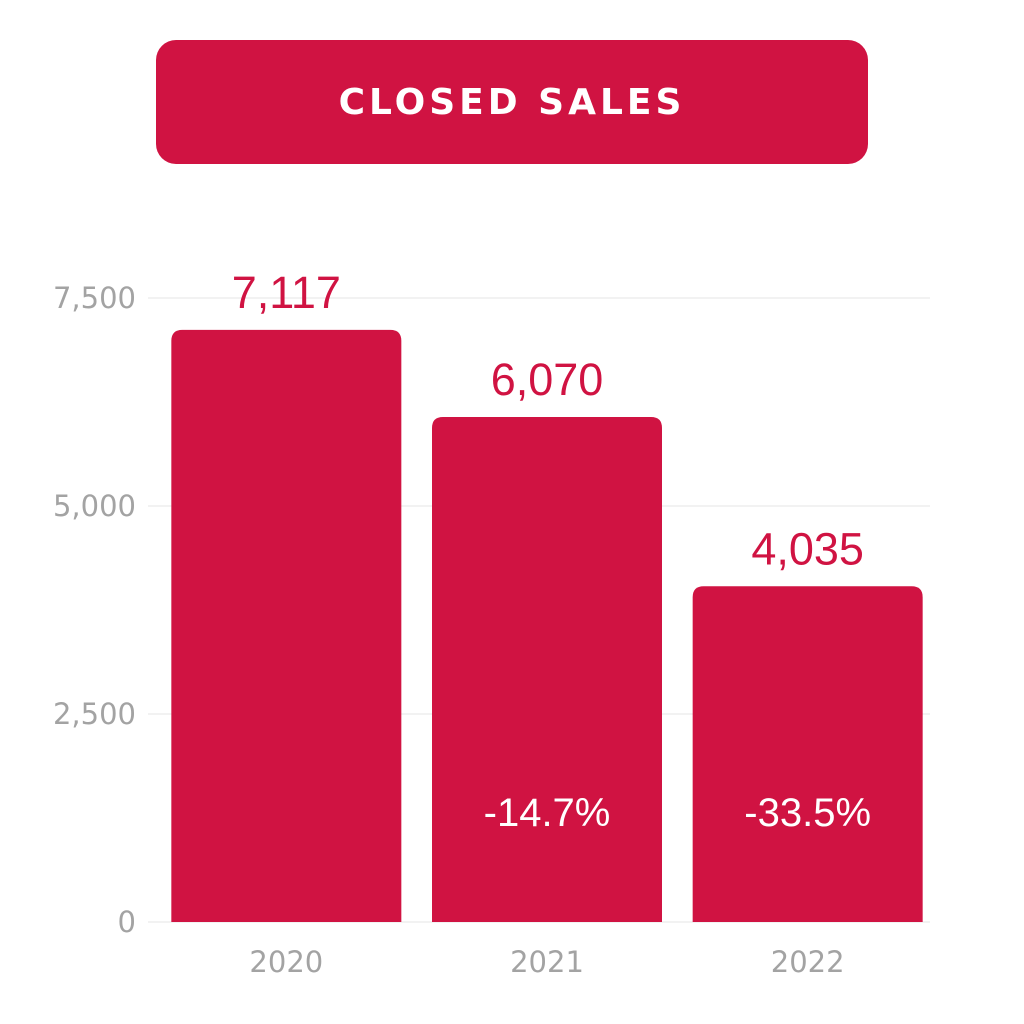 This screenshot has width=1024, height=1024. Describe the element at coordinates (807, 754) in the screenshot. I see `bar-2022` at that location.